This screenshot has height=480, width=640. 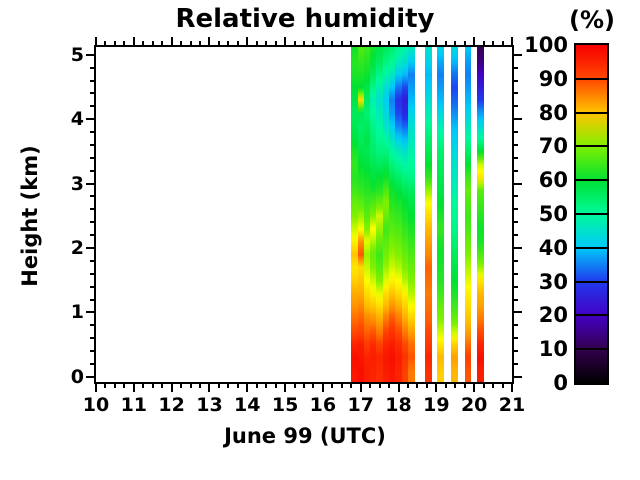 I want to click on x-tick-label: 19, so click(x=436, y=405).